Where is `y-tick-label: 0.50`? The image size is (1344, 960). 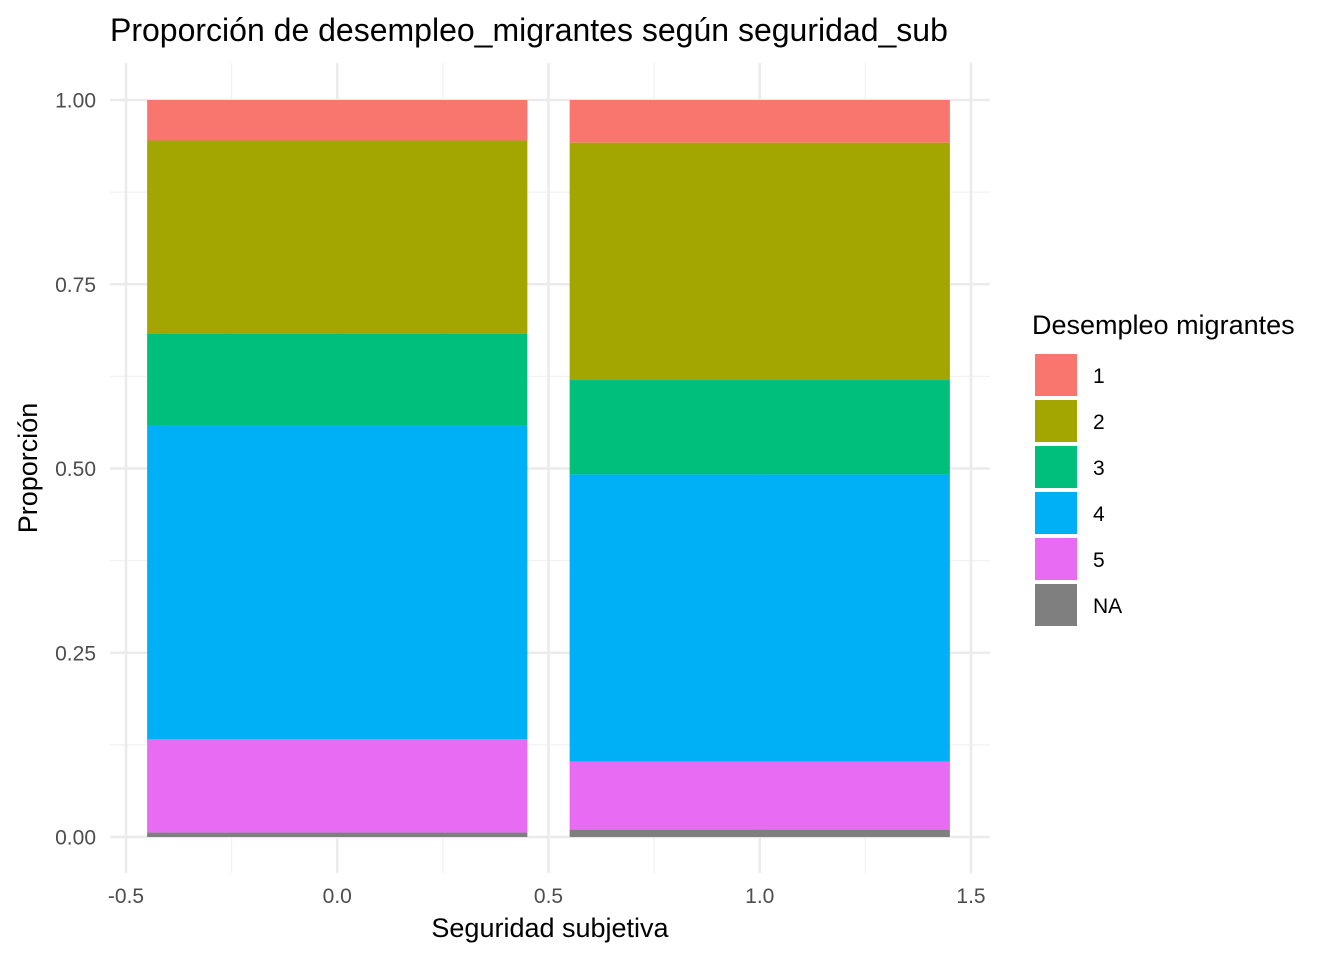 y-tick-label: 0.50 is located at coordinates (75, 469).